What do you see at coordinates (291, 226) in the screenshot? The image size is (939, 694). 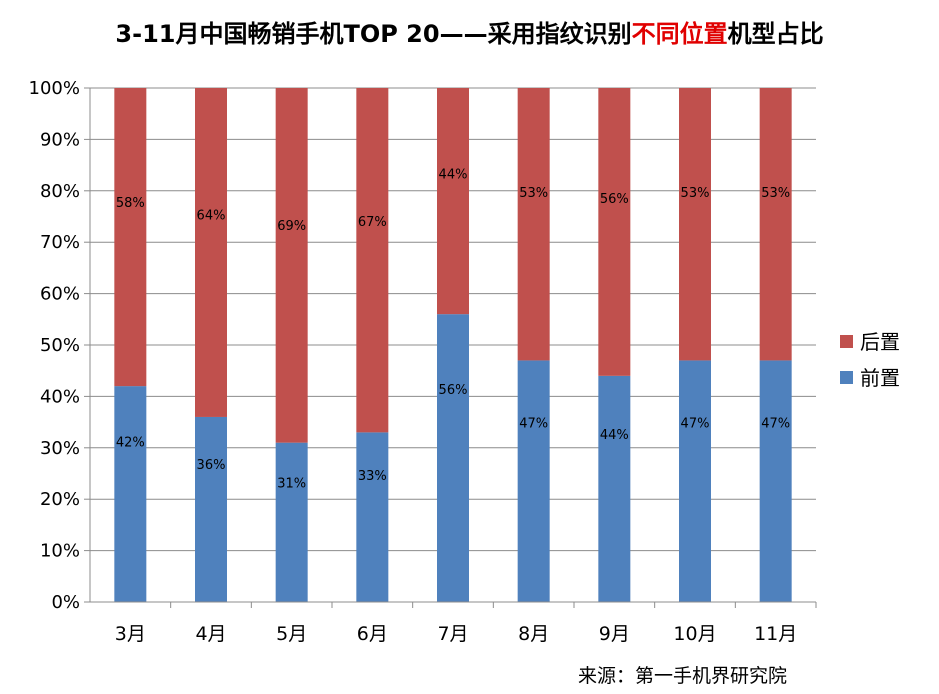 I see `data-label: 69%` at bounding box center [291, 226].